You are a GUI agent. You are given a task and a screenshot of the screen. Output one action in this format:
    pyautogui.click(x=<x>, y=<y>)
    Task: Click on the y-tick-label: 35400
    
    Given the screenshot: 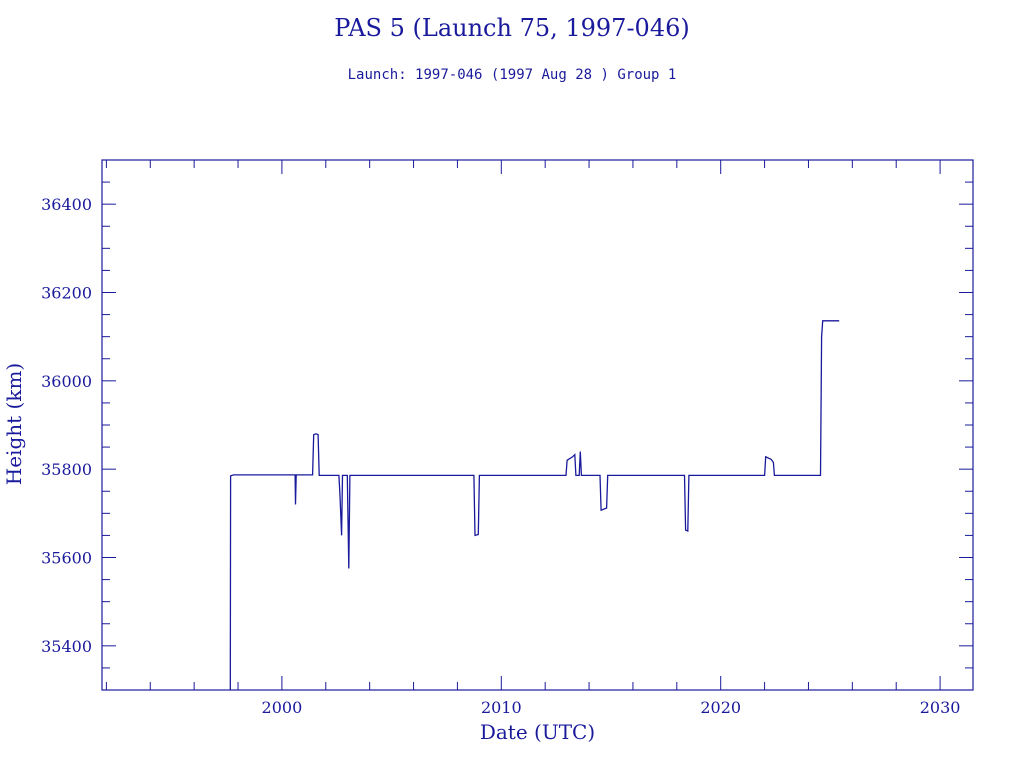 What is the action you would take?
    pyautogui.click(x=66, y=646)
    